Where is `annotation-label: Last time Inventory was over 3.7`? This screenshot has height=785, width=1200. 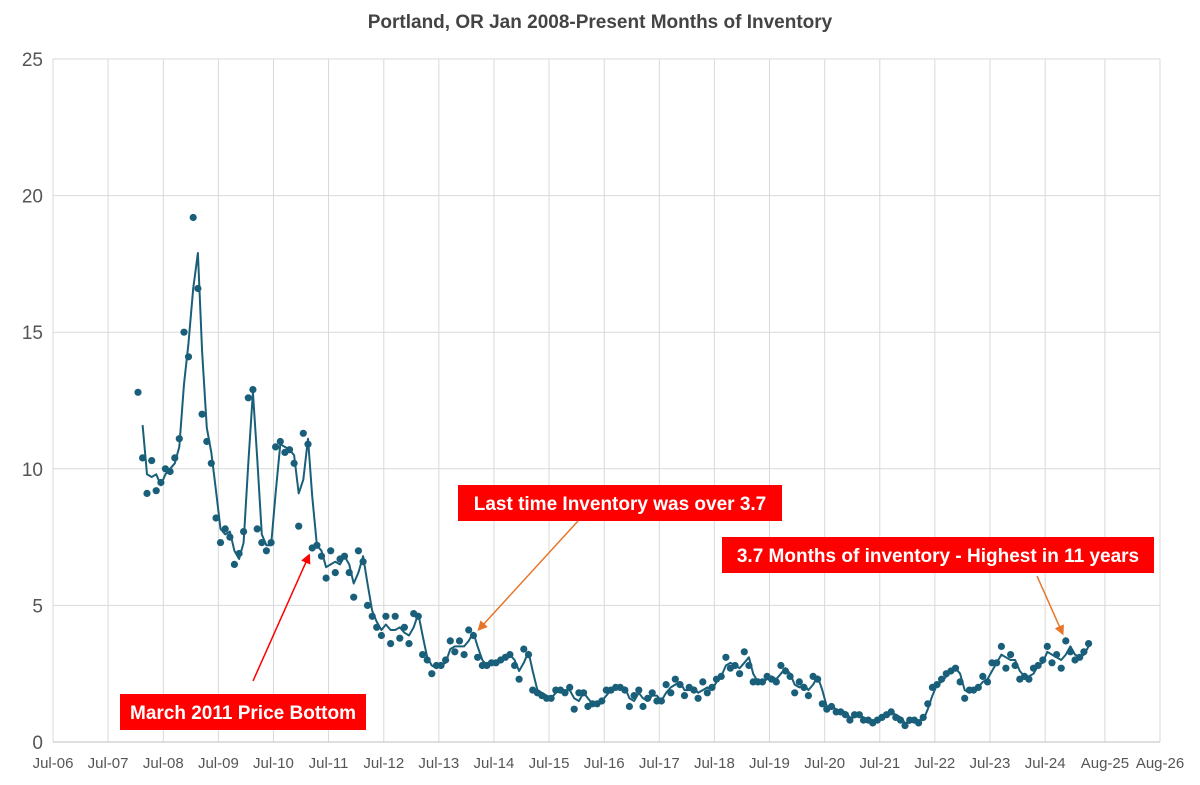
annotation-label: Last time Inventory was over 3.7 is located at coordinates (620, 504).